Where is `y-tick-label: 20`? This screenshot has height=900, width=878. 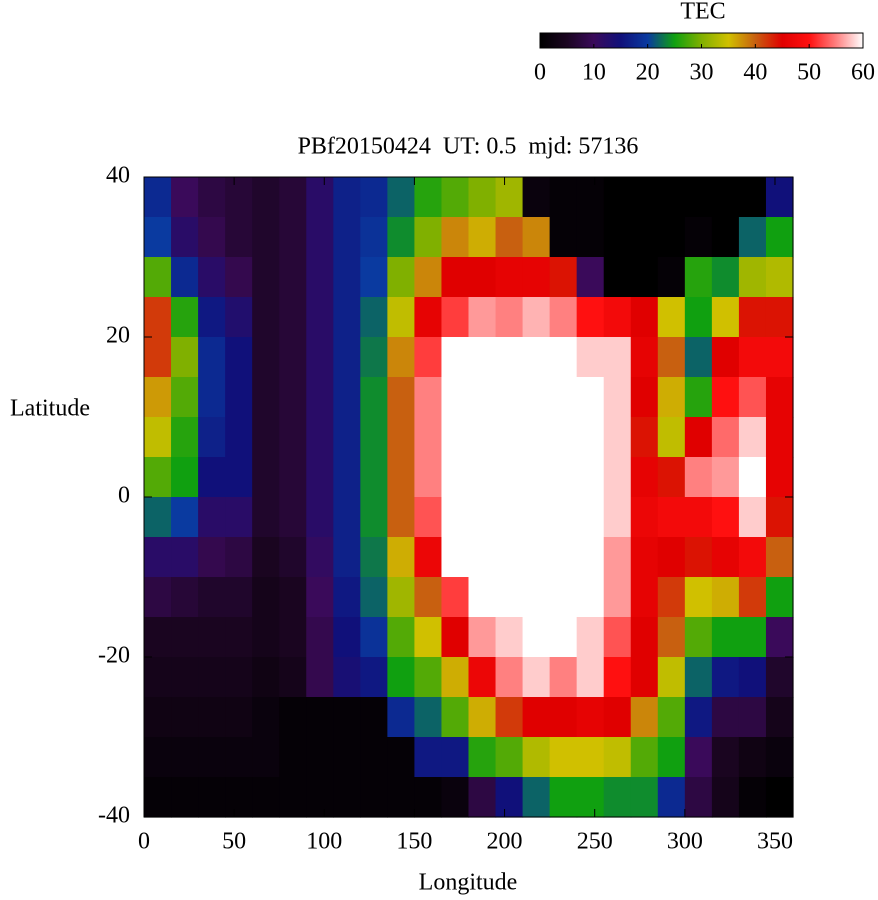 y-tick-label: 20 is located at coordinates (118, 336).